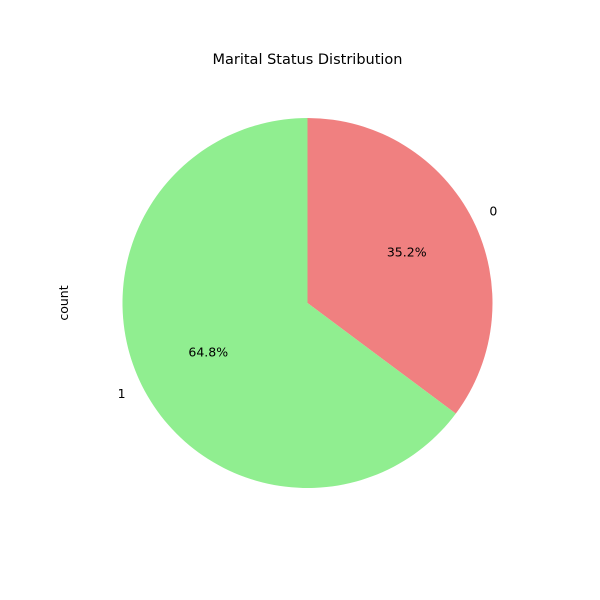 This screenshot has width=600, height=600. I want to click on y-axis-label: count, so click(63, 302).